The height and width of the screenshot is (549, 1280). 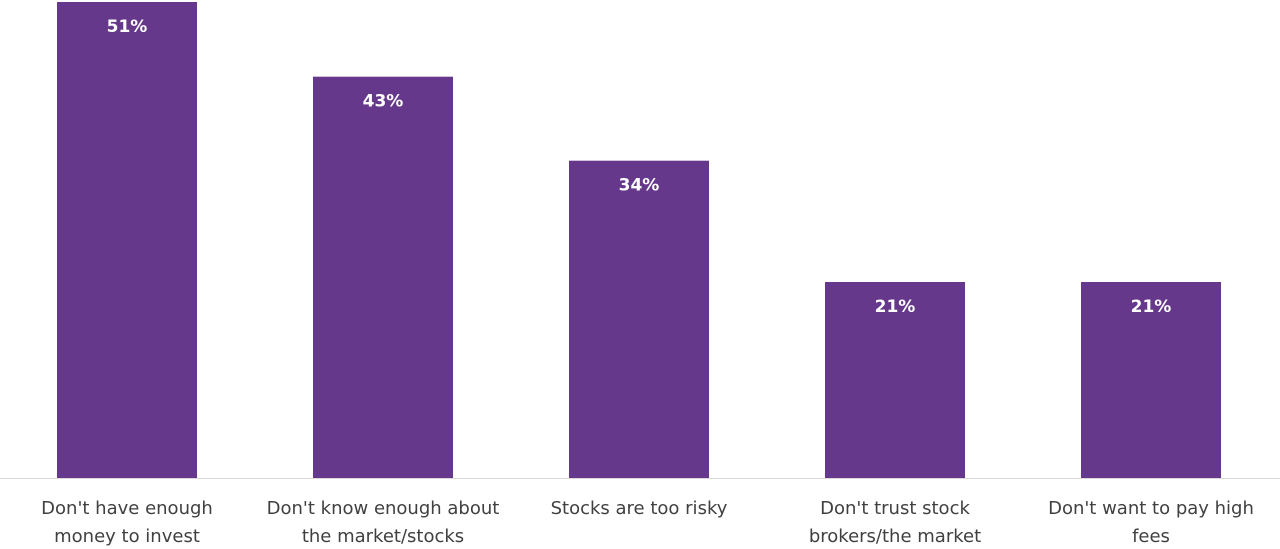 I want to click on category-label-1-line-2: money to invest, so click(x=127, y=536).